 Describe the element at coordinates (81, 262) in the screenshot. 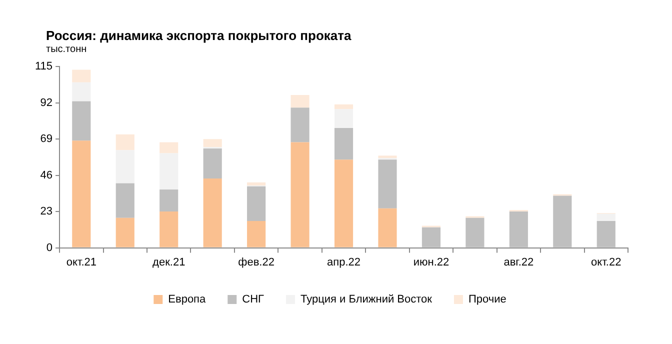

I see `x-tick-label: окт.21` at that location.